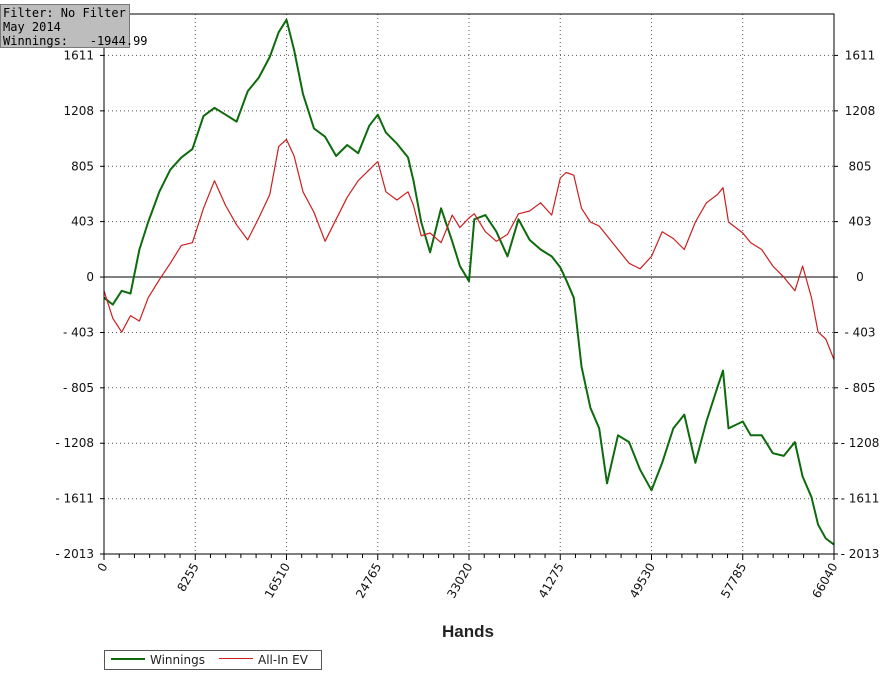  Describe the element at coordinates (236, 658) in the screenshot. I see `legend-swatch-allin-ev` at that location.